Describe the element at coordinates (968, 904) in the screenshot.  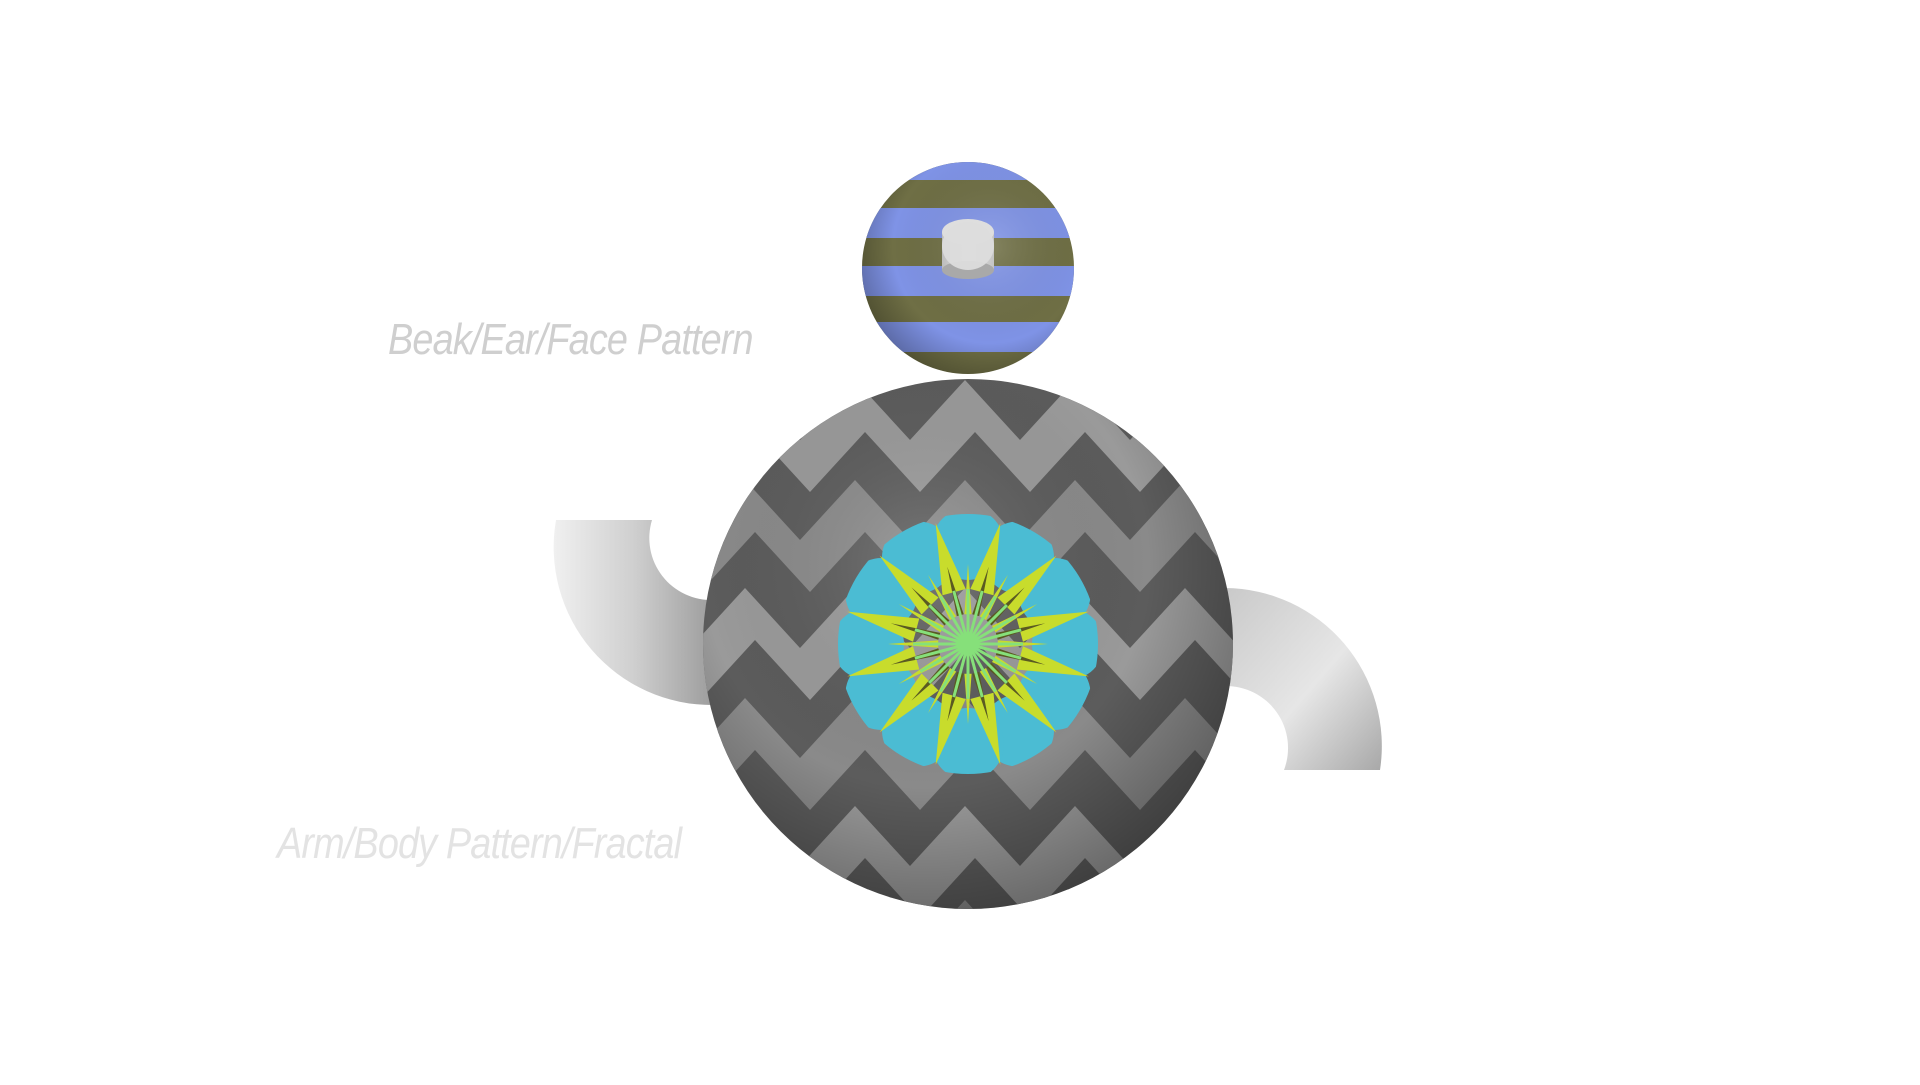
I see `body-chevron-band` at that location.